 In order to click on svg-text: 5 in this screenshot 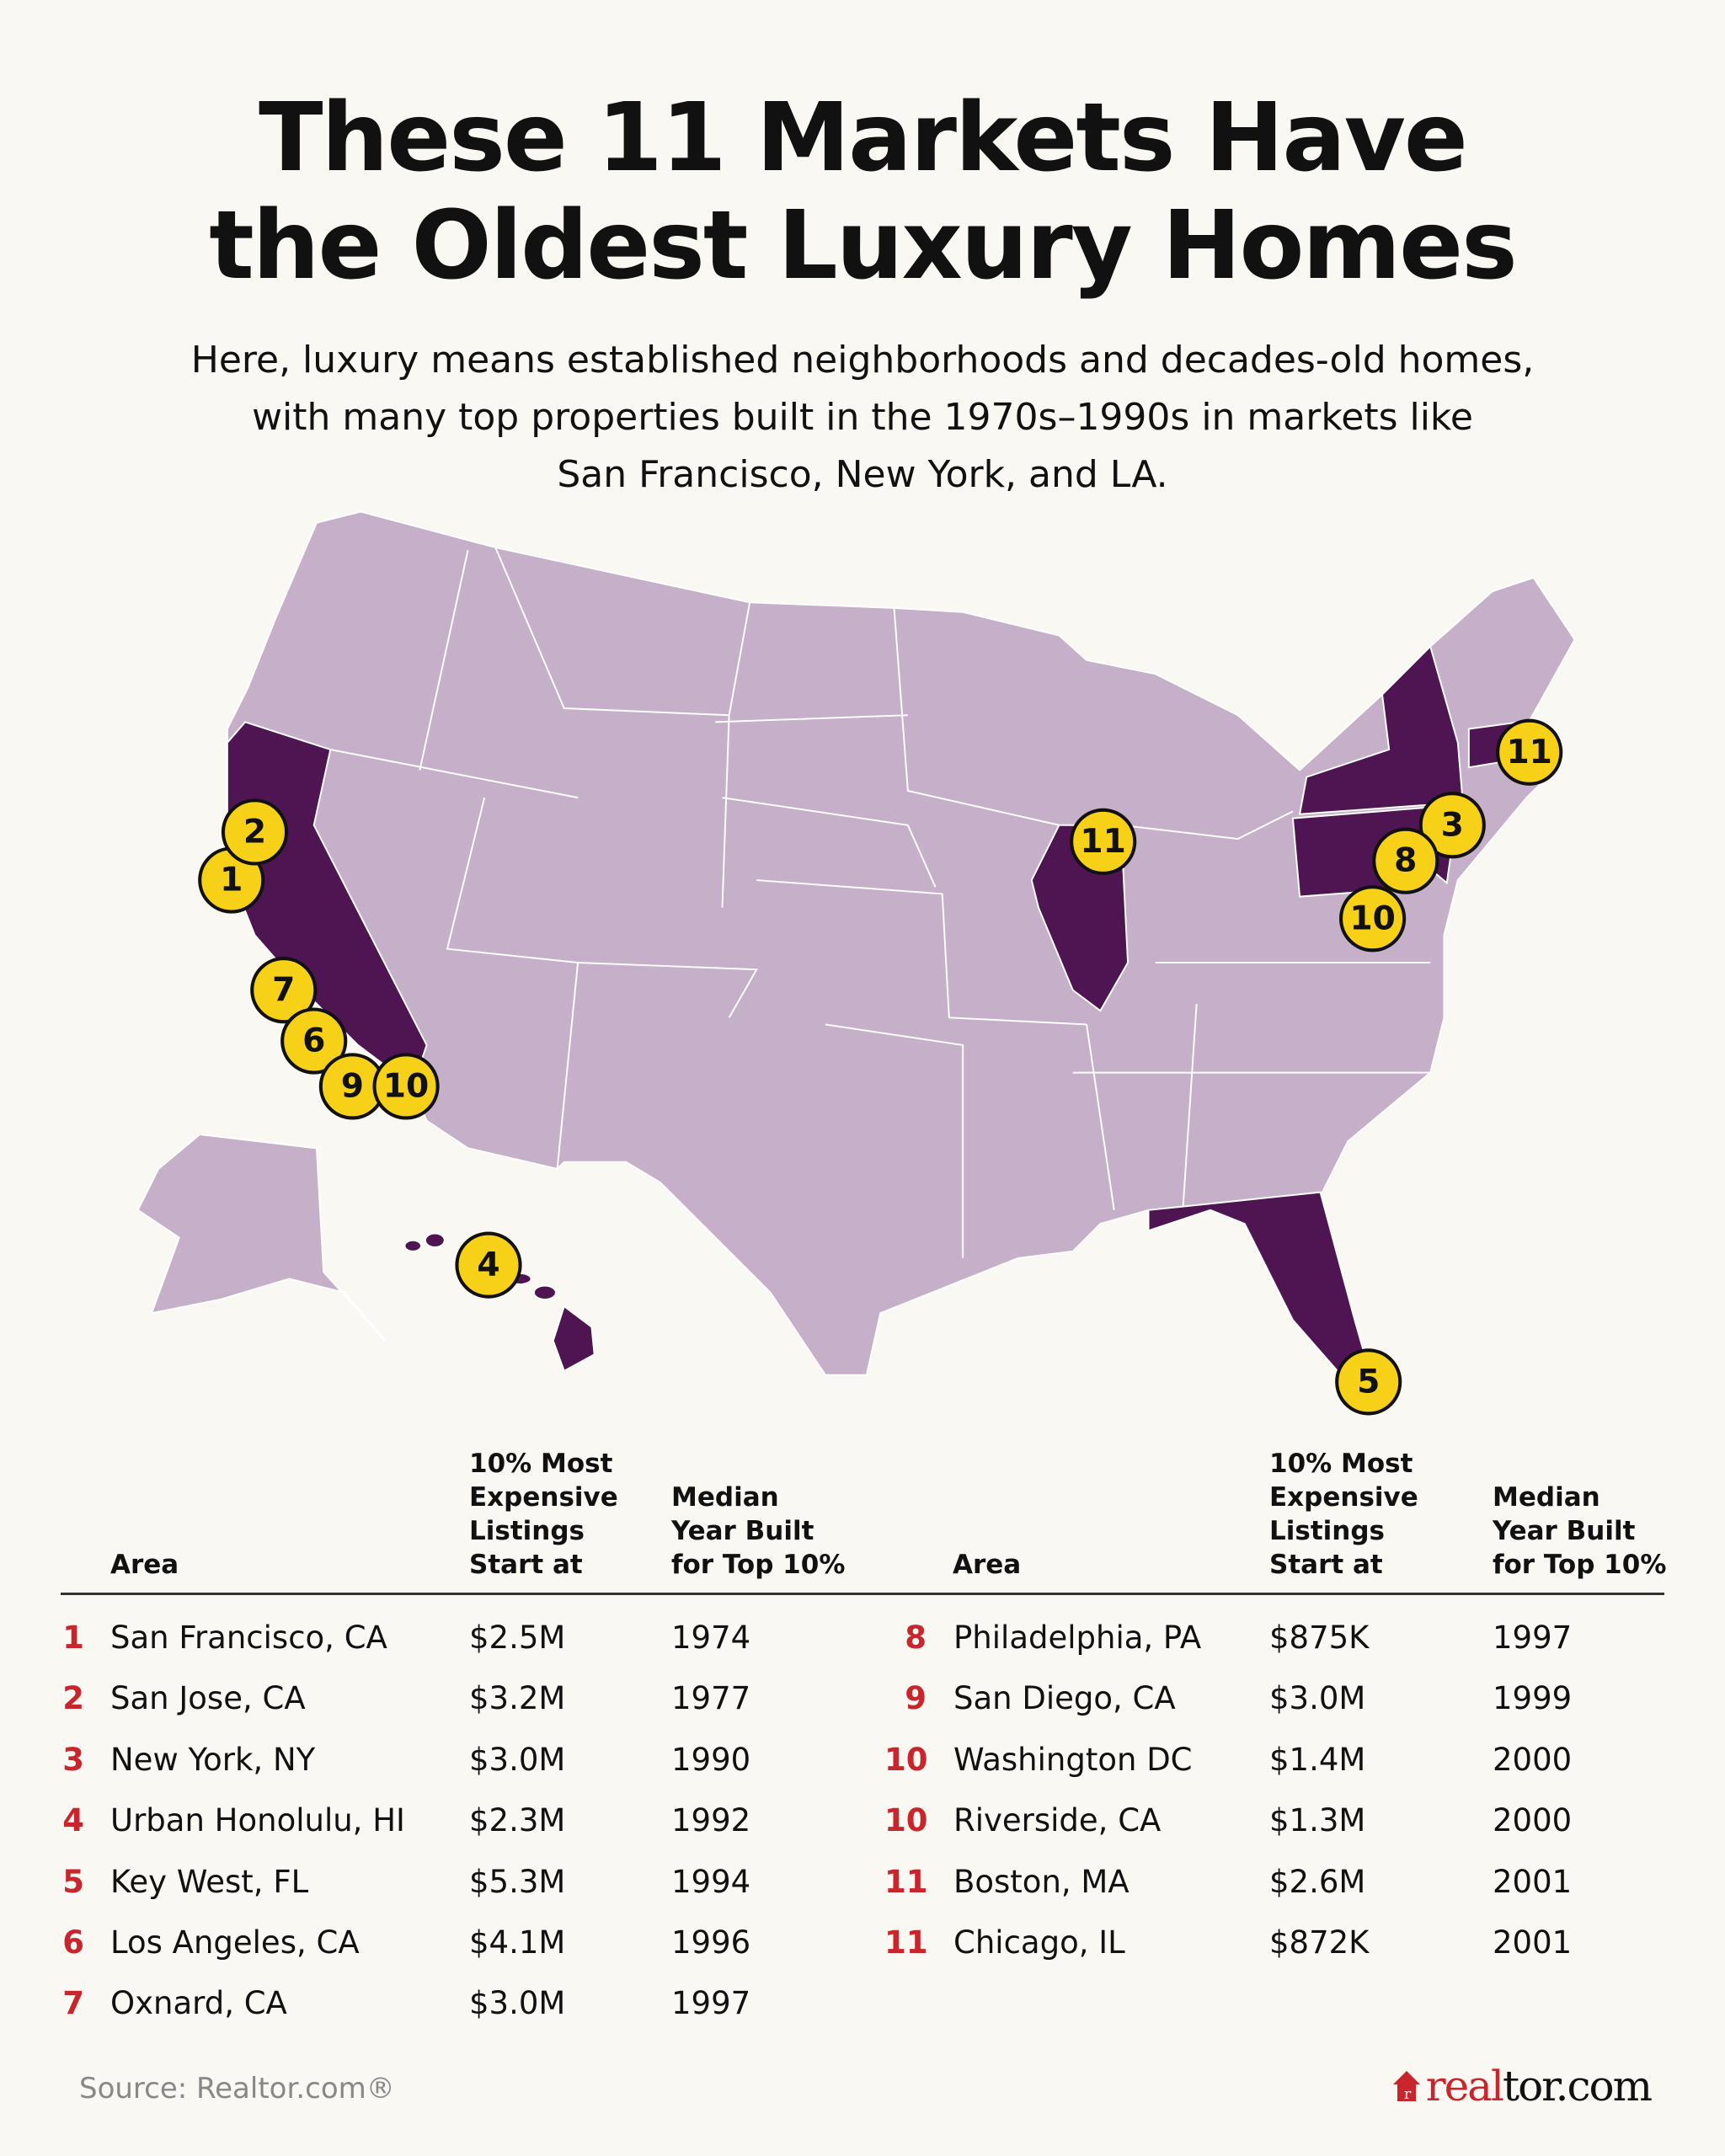, I will do `click(1368, 1382)`.